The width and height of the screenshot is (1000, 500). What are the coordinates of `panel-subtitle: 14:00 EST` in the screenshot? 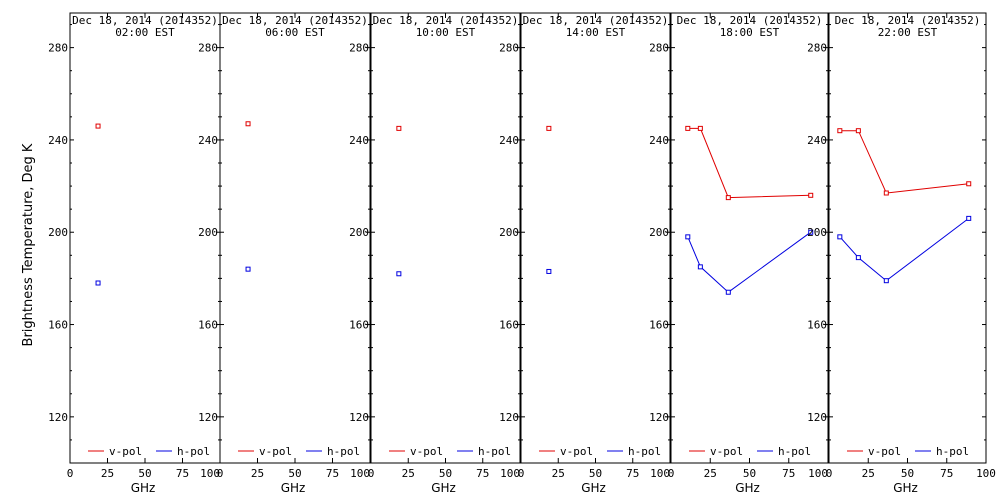 It's located at (596, 32).